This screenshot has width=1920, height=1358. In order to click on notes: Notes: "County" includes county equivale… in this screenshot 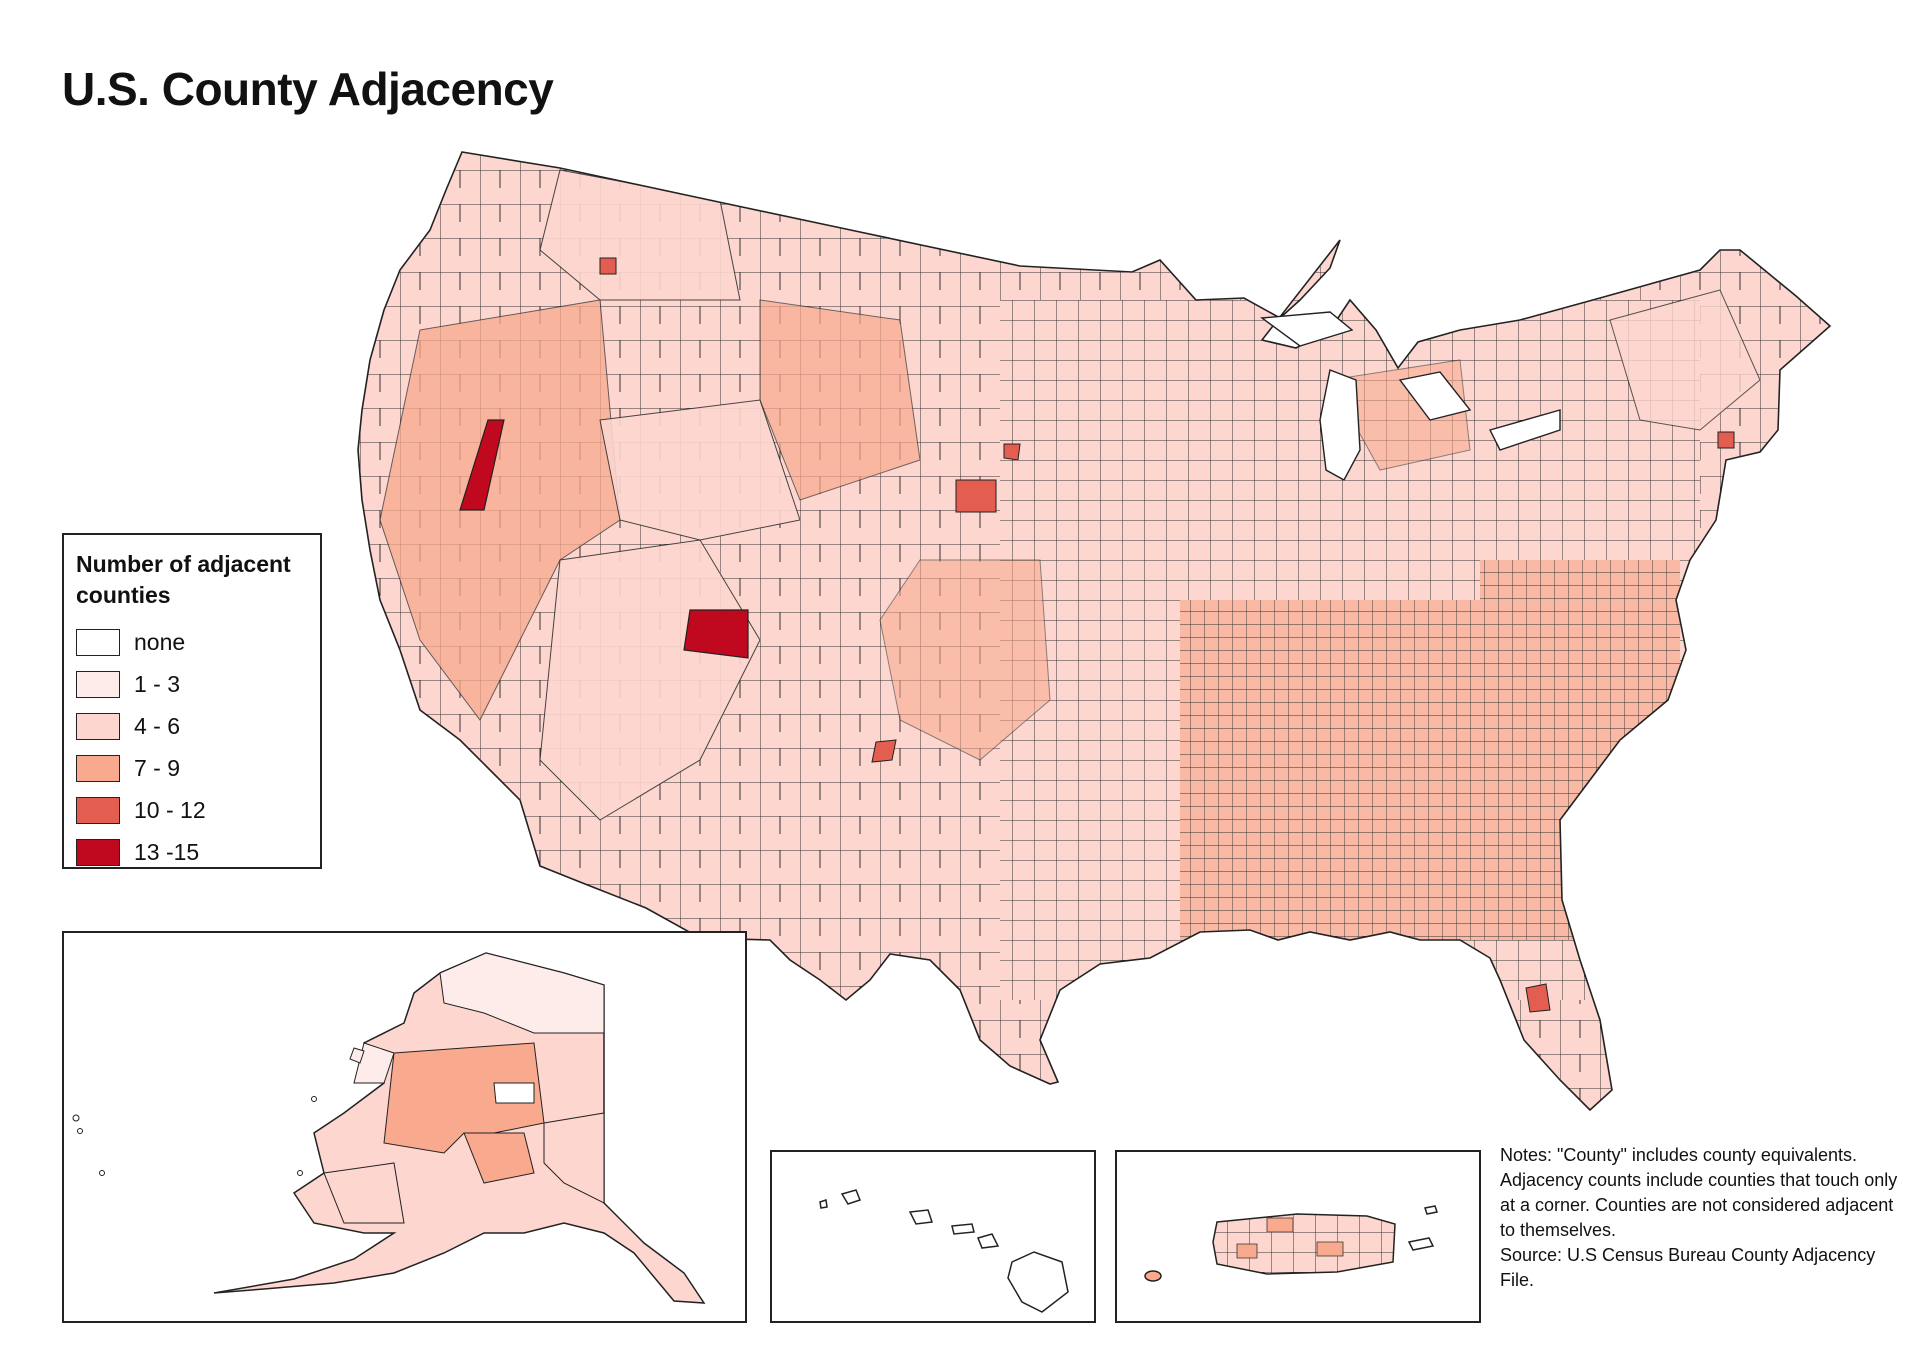, I will do `click(1700, 1218)`.